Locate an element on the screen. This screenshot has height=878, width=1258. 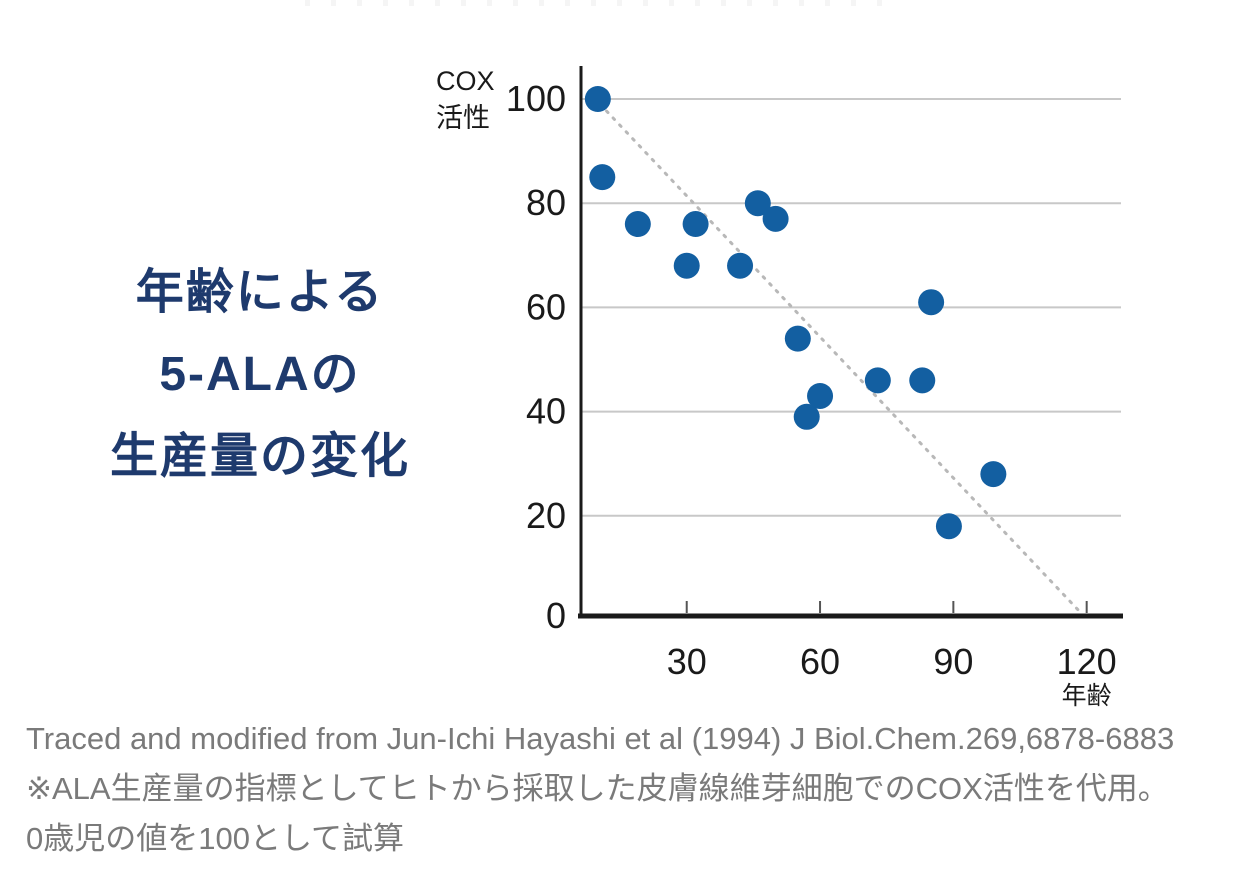
y-tick-label: 20 is located at coordinates (546, 515).